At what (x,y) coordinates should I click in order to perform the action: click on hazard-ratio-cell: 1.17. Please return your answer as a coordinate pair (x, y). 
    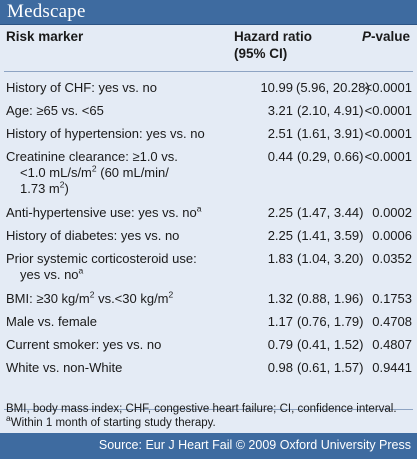
    Looking at the image, I should click on (280, 321).